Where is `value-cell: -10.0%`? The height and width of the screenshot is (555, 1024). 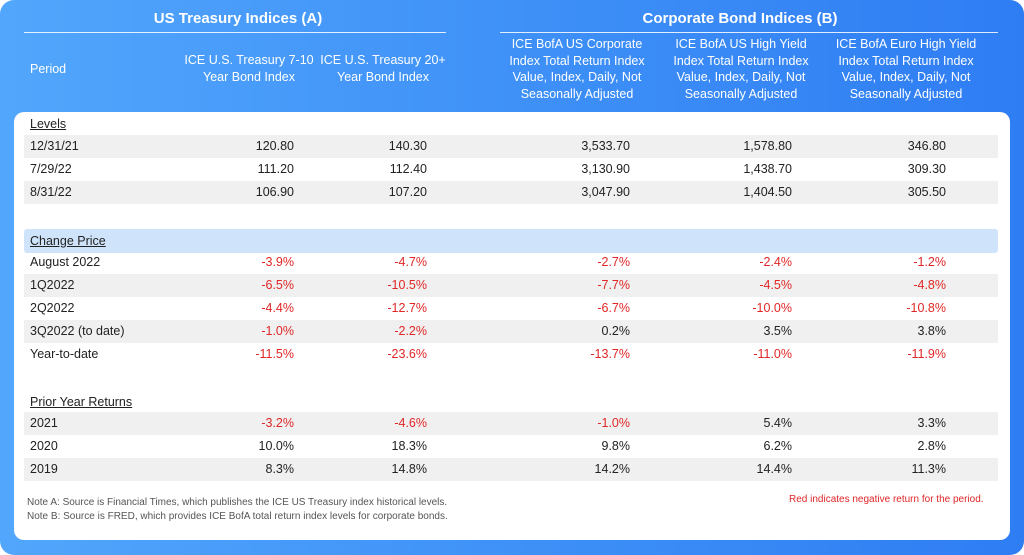
value-cell: -10.0% is located at coordinates (772, 308).